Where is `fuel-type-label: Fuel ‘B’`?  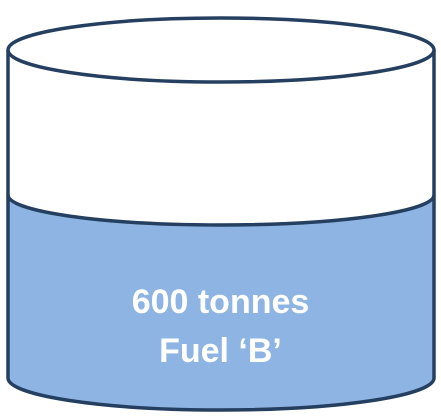
fuel-type-label: Fuel ‘B’ is located at coordinates (220, 351).